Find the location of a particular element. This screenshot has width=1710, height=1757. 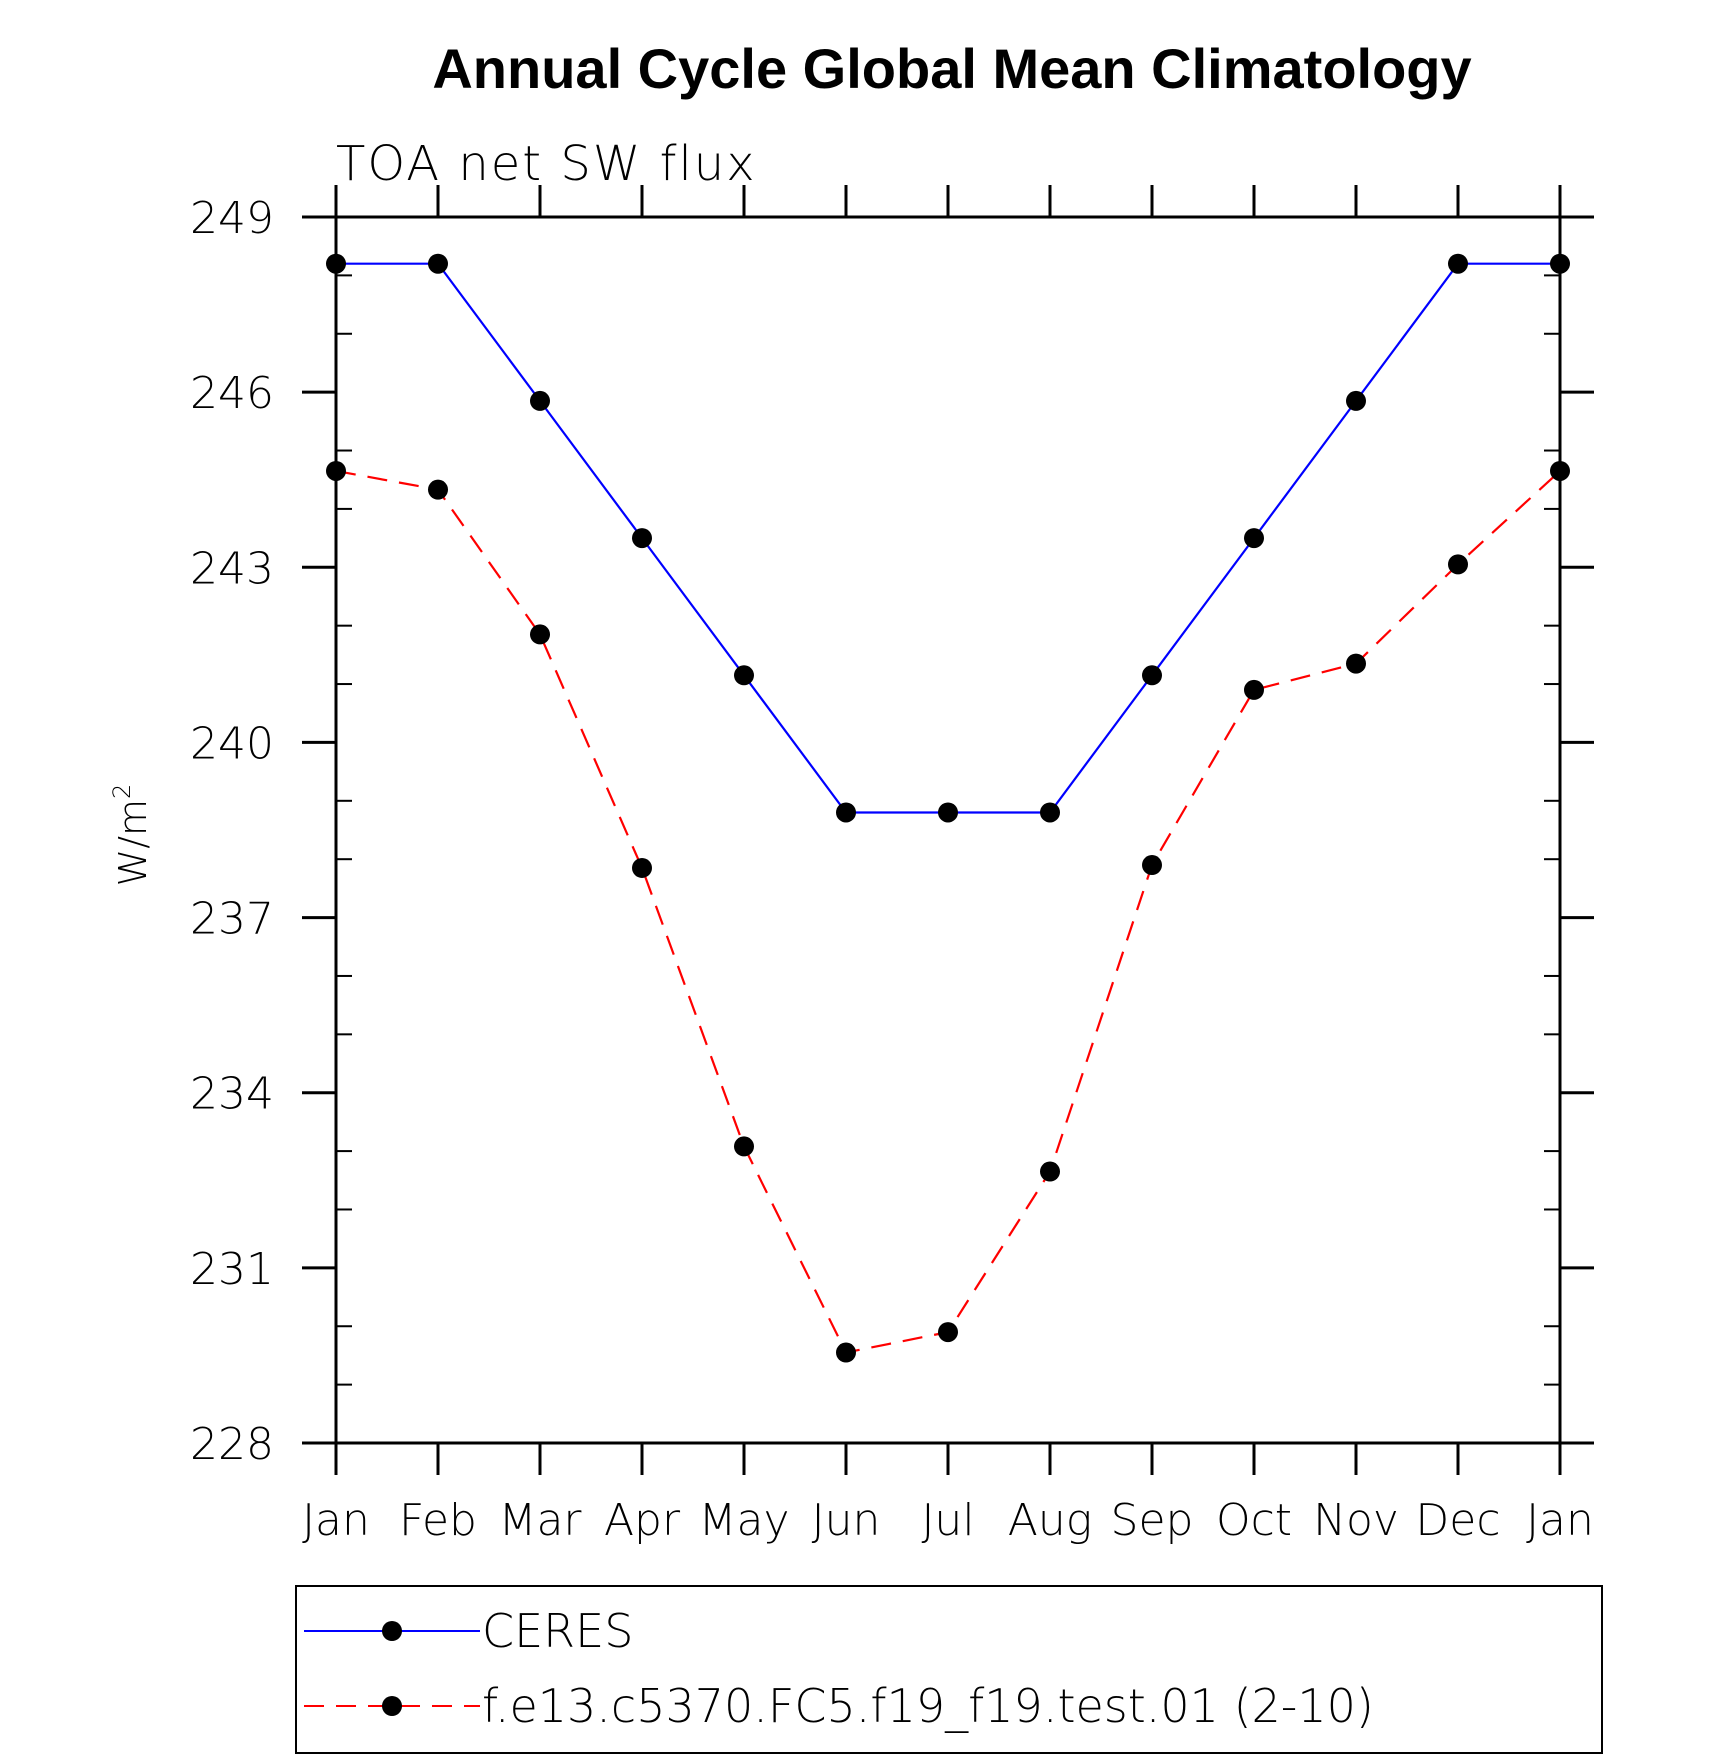

y-tick-label: 249 is located at coordinates (232, 218).